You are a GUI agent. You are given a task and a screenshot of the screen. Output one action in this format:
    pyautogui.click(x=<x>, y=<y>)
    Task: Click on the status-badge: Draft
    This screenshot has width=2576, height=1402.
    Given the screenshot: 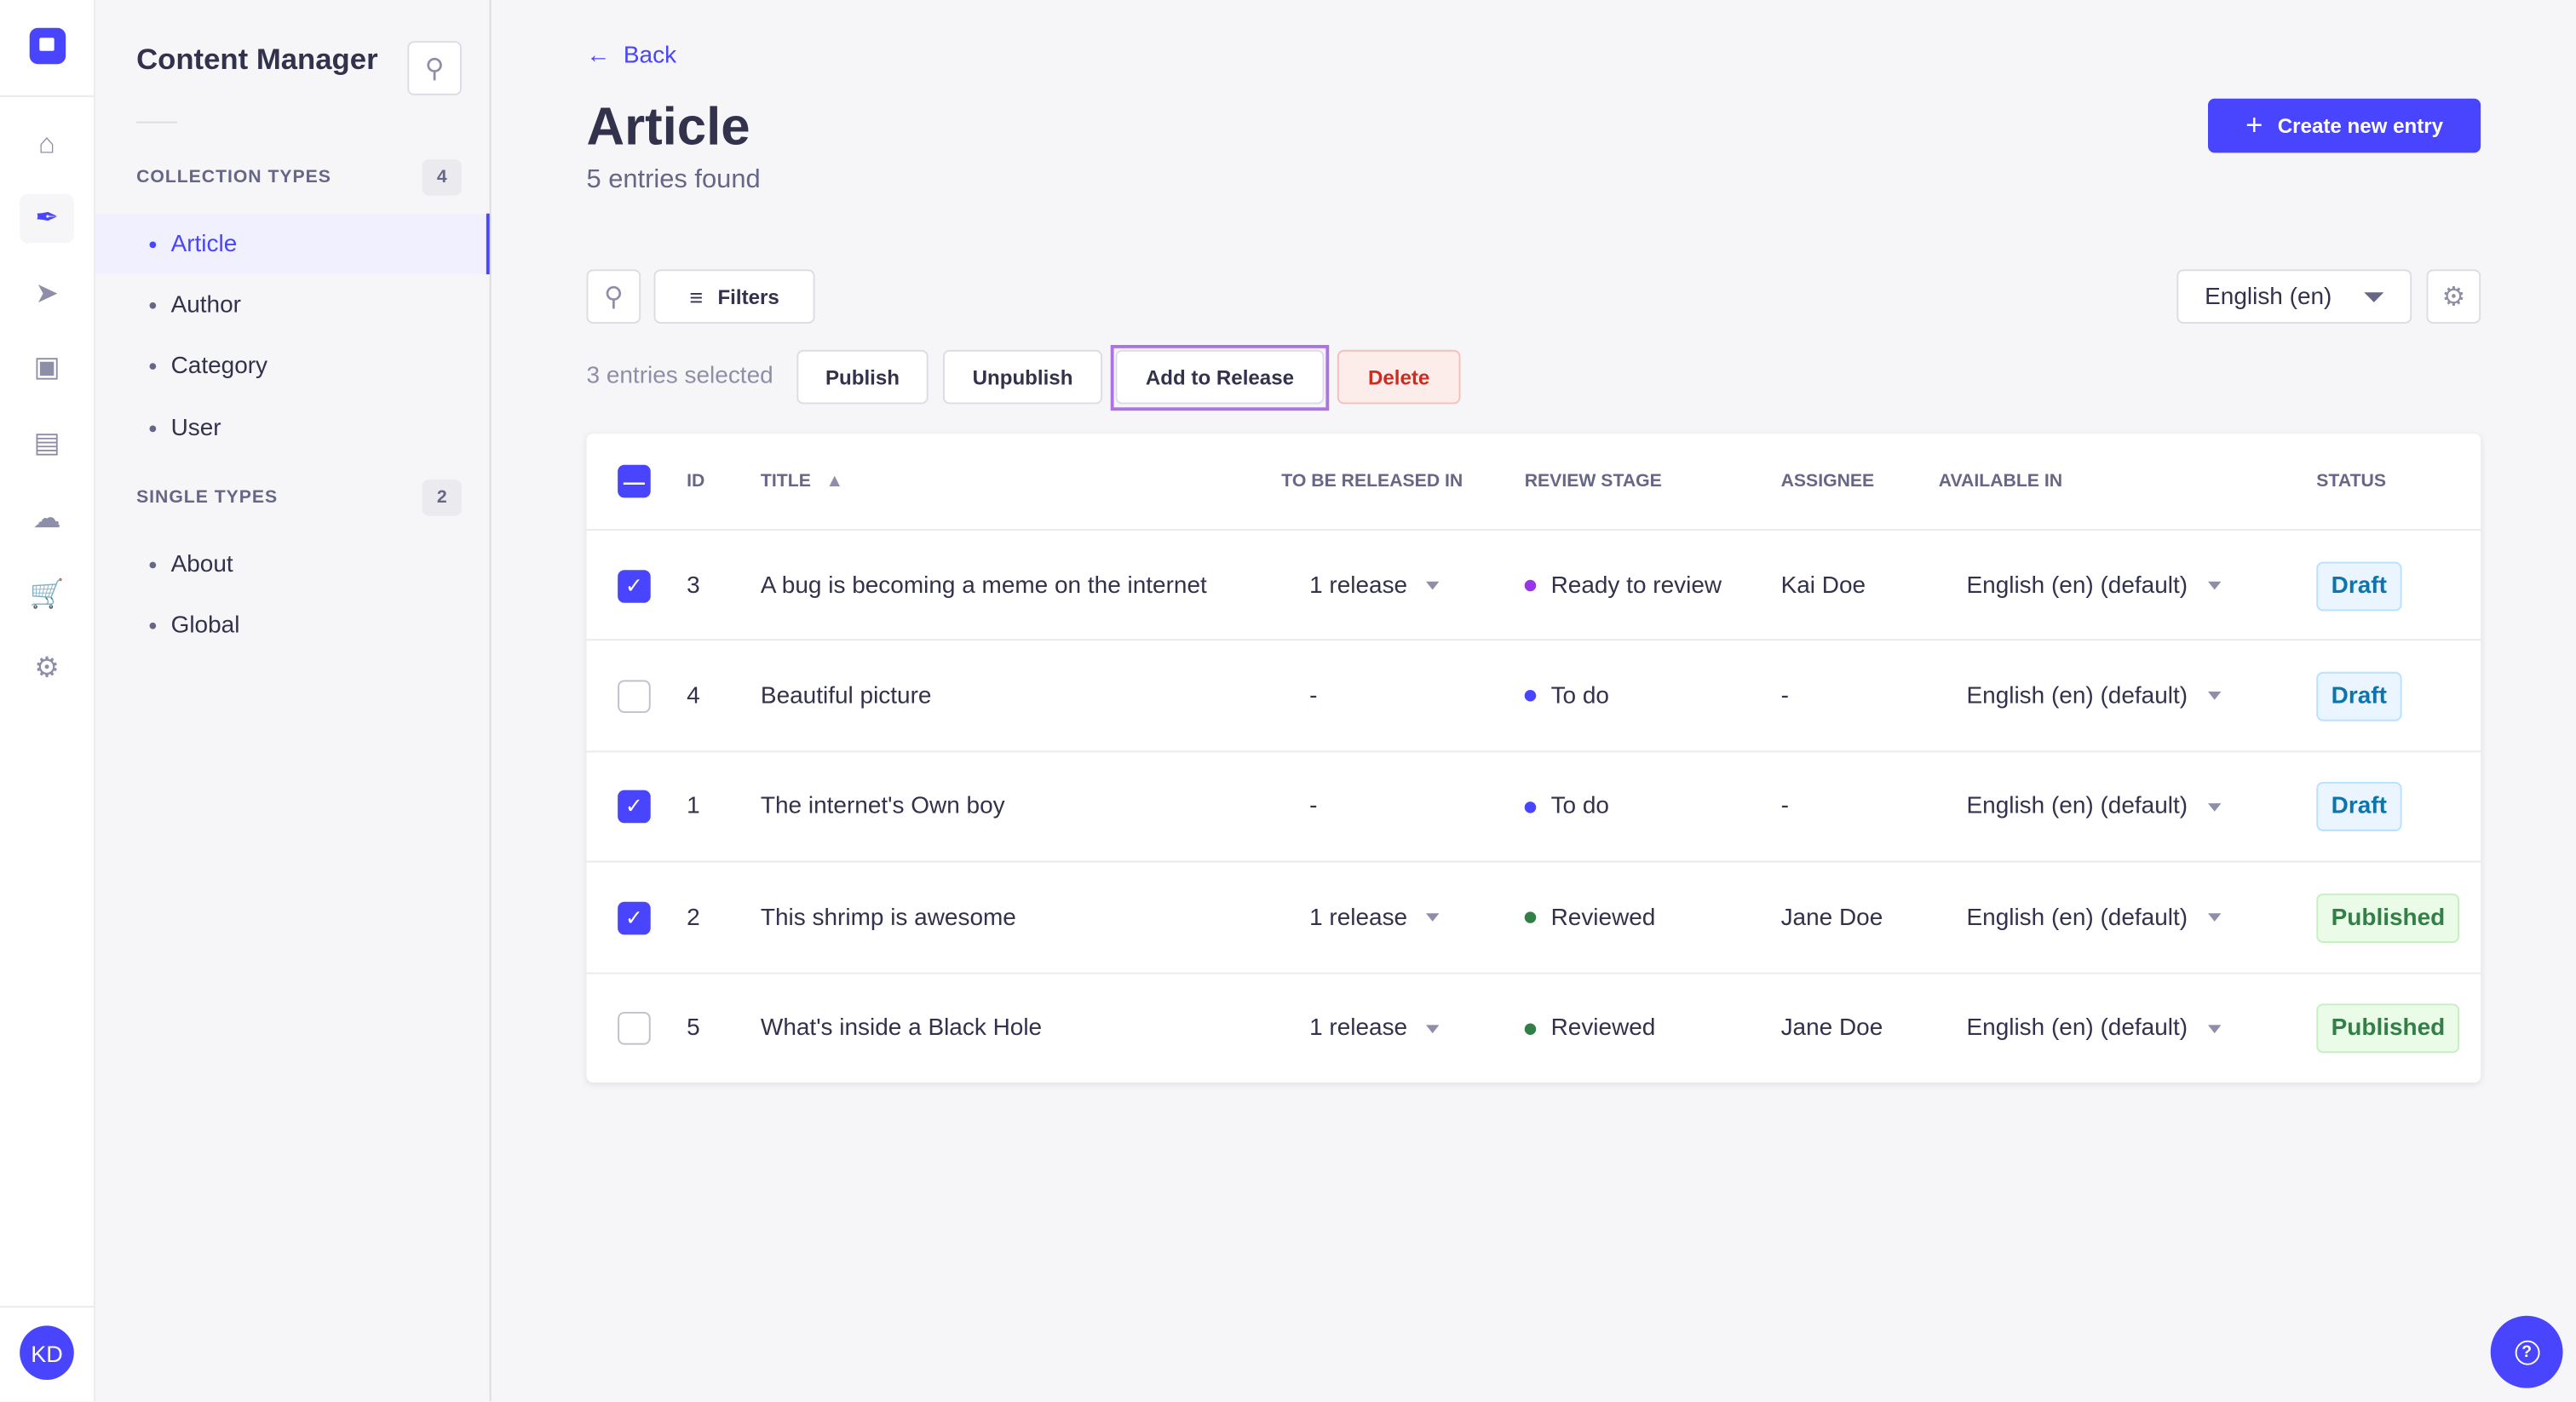 What is the action you would take?
    pyautogui.click(x=2359, y=696)
    